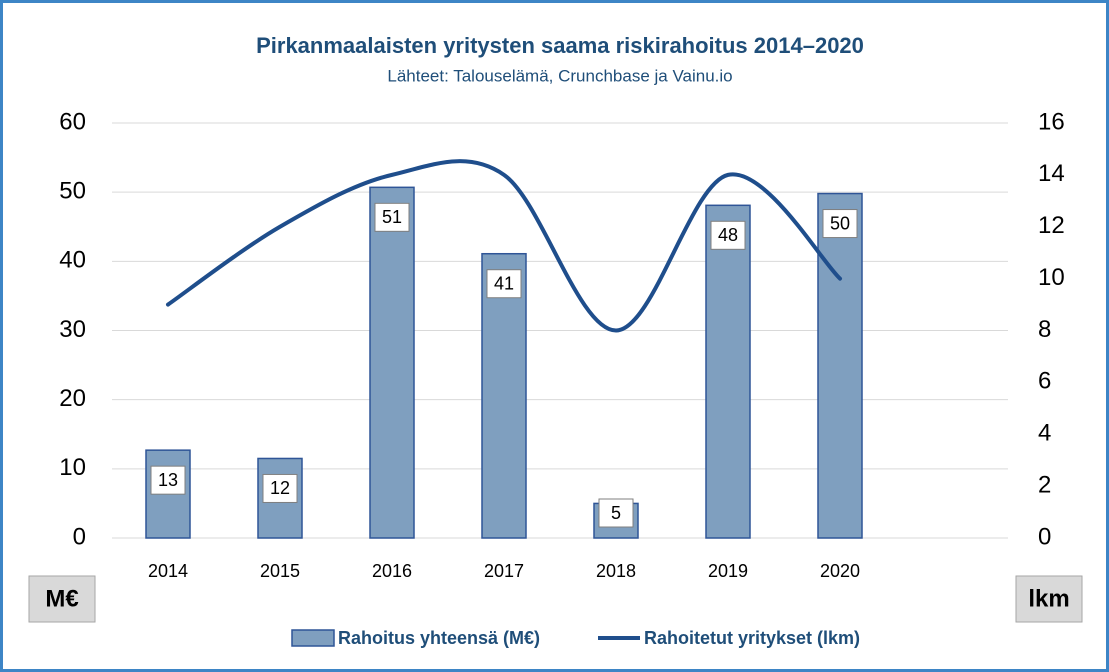 This screenshot has width=1109, height=672. What do you see at coordinates (72, 121) in the screenshot?
I see `y-tick-label: 60` at bounding box center [72, 121].